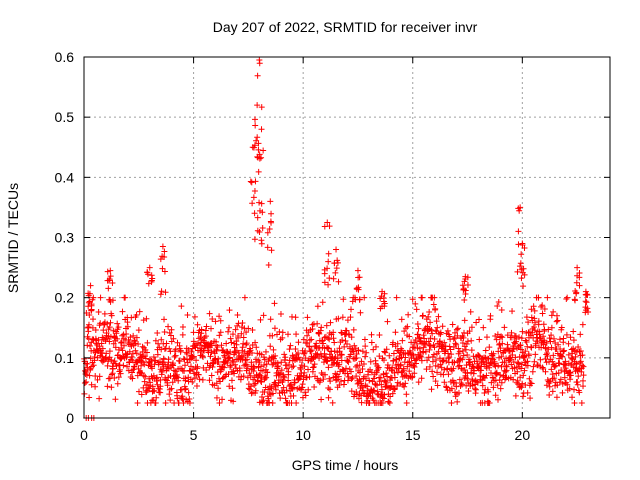 The height and width of the screenshot is (480, 640). What do you see at coordinates (65, 298) in the screenshot?
I see `y-tick-label: 0.2` at bounding box center [65, 298].